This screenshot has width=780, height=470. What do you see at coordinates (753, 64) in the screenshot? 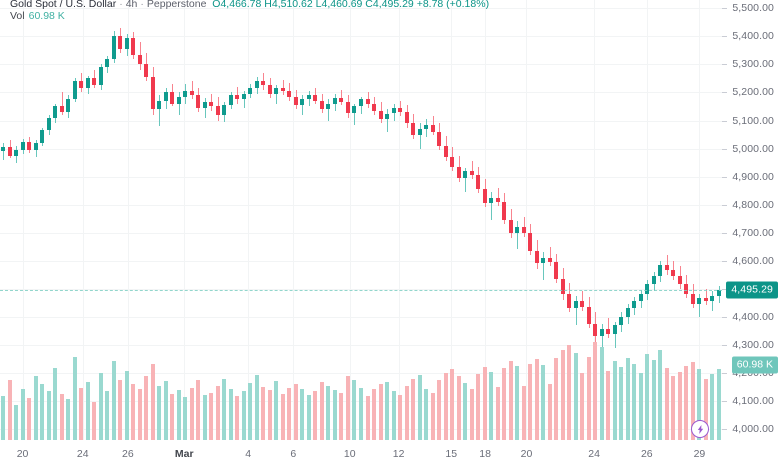
I see `price-axis-label: 5,300.00` at bounding box center [753, 64].